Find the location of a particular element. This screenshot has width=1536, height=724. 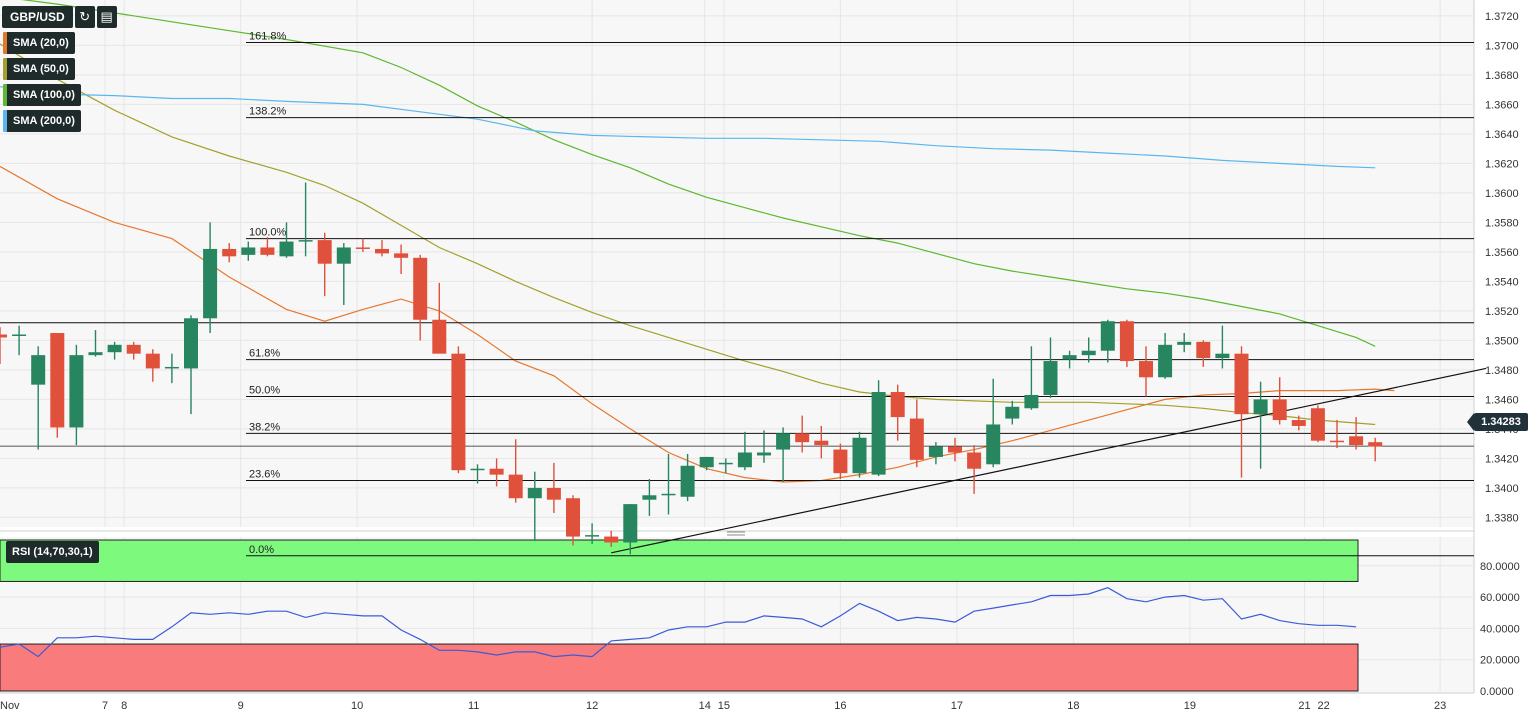

chart-toolbar: GBP/USD ↻ ▤ is located at coordinates (59, 17).